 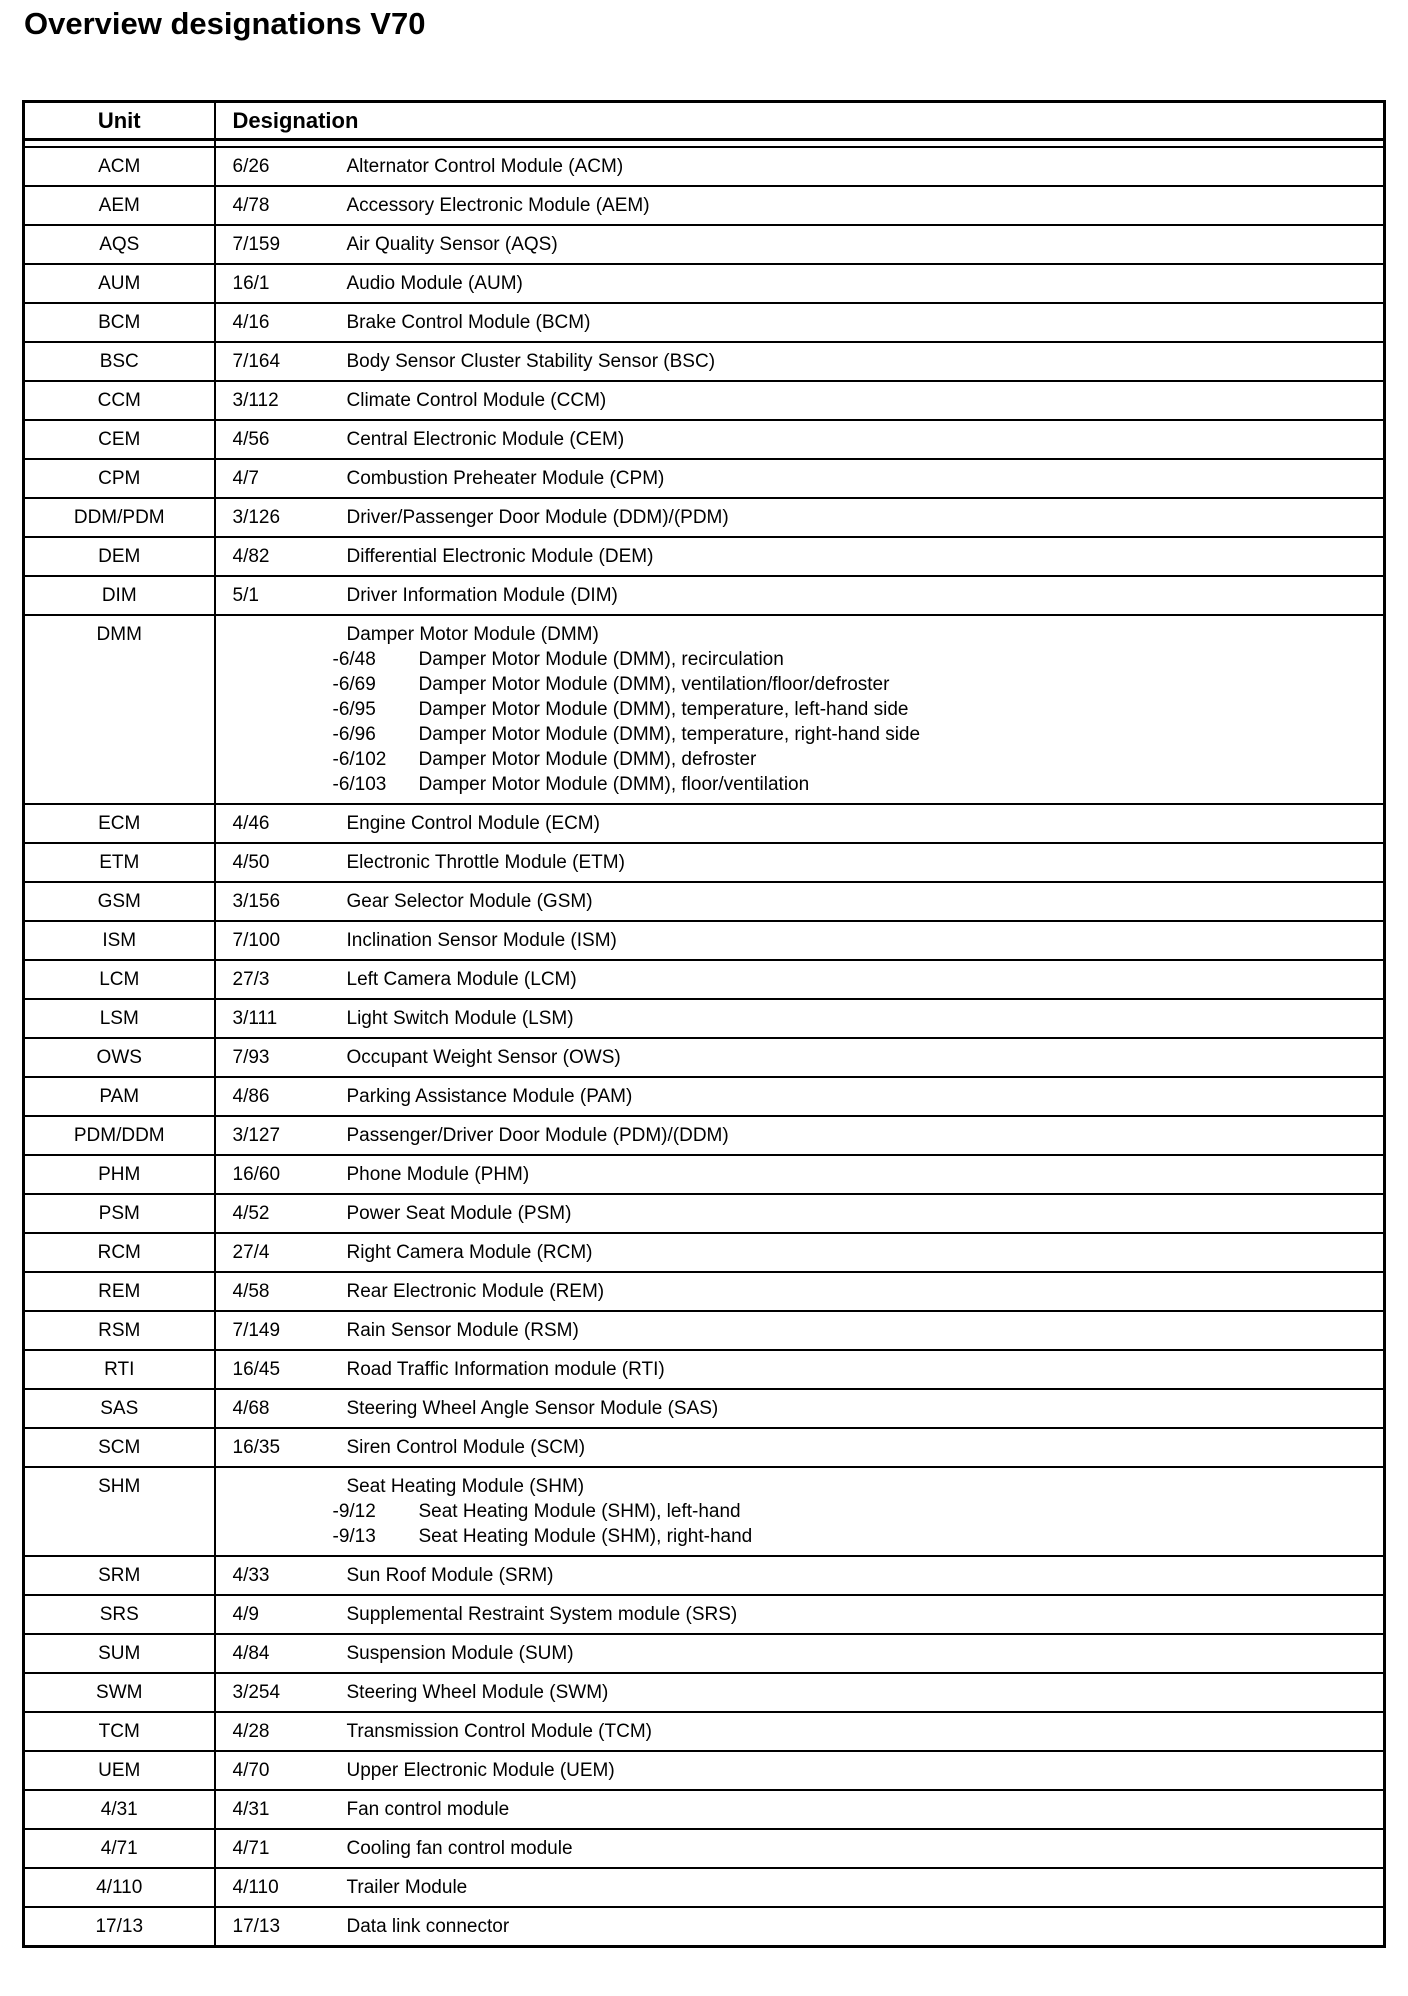 What do you see at coordinates (256, 244) in the screenshot?
I see `component-code: 7/159` at bounding box center [256, 244].